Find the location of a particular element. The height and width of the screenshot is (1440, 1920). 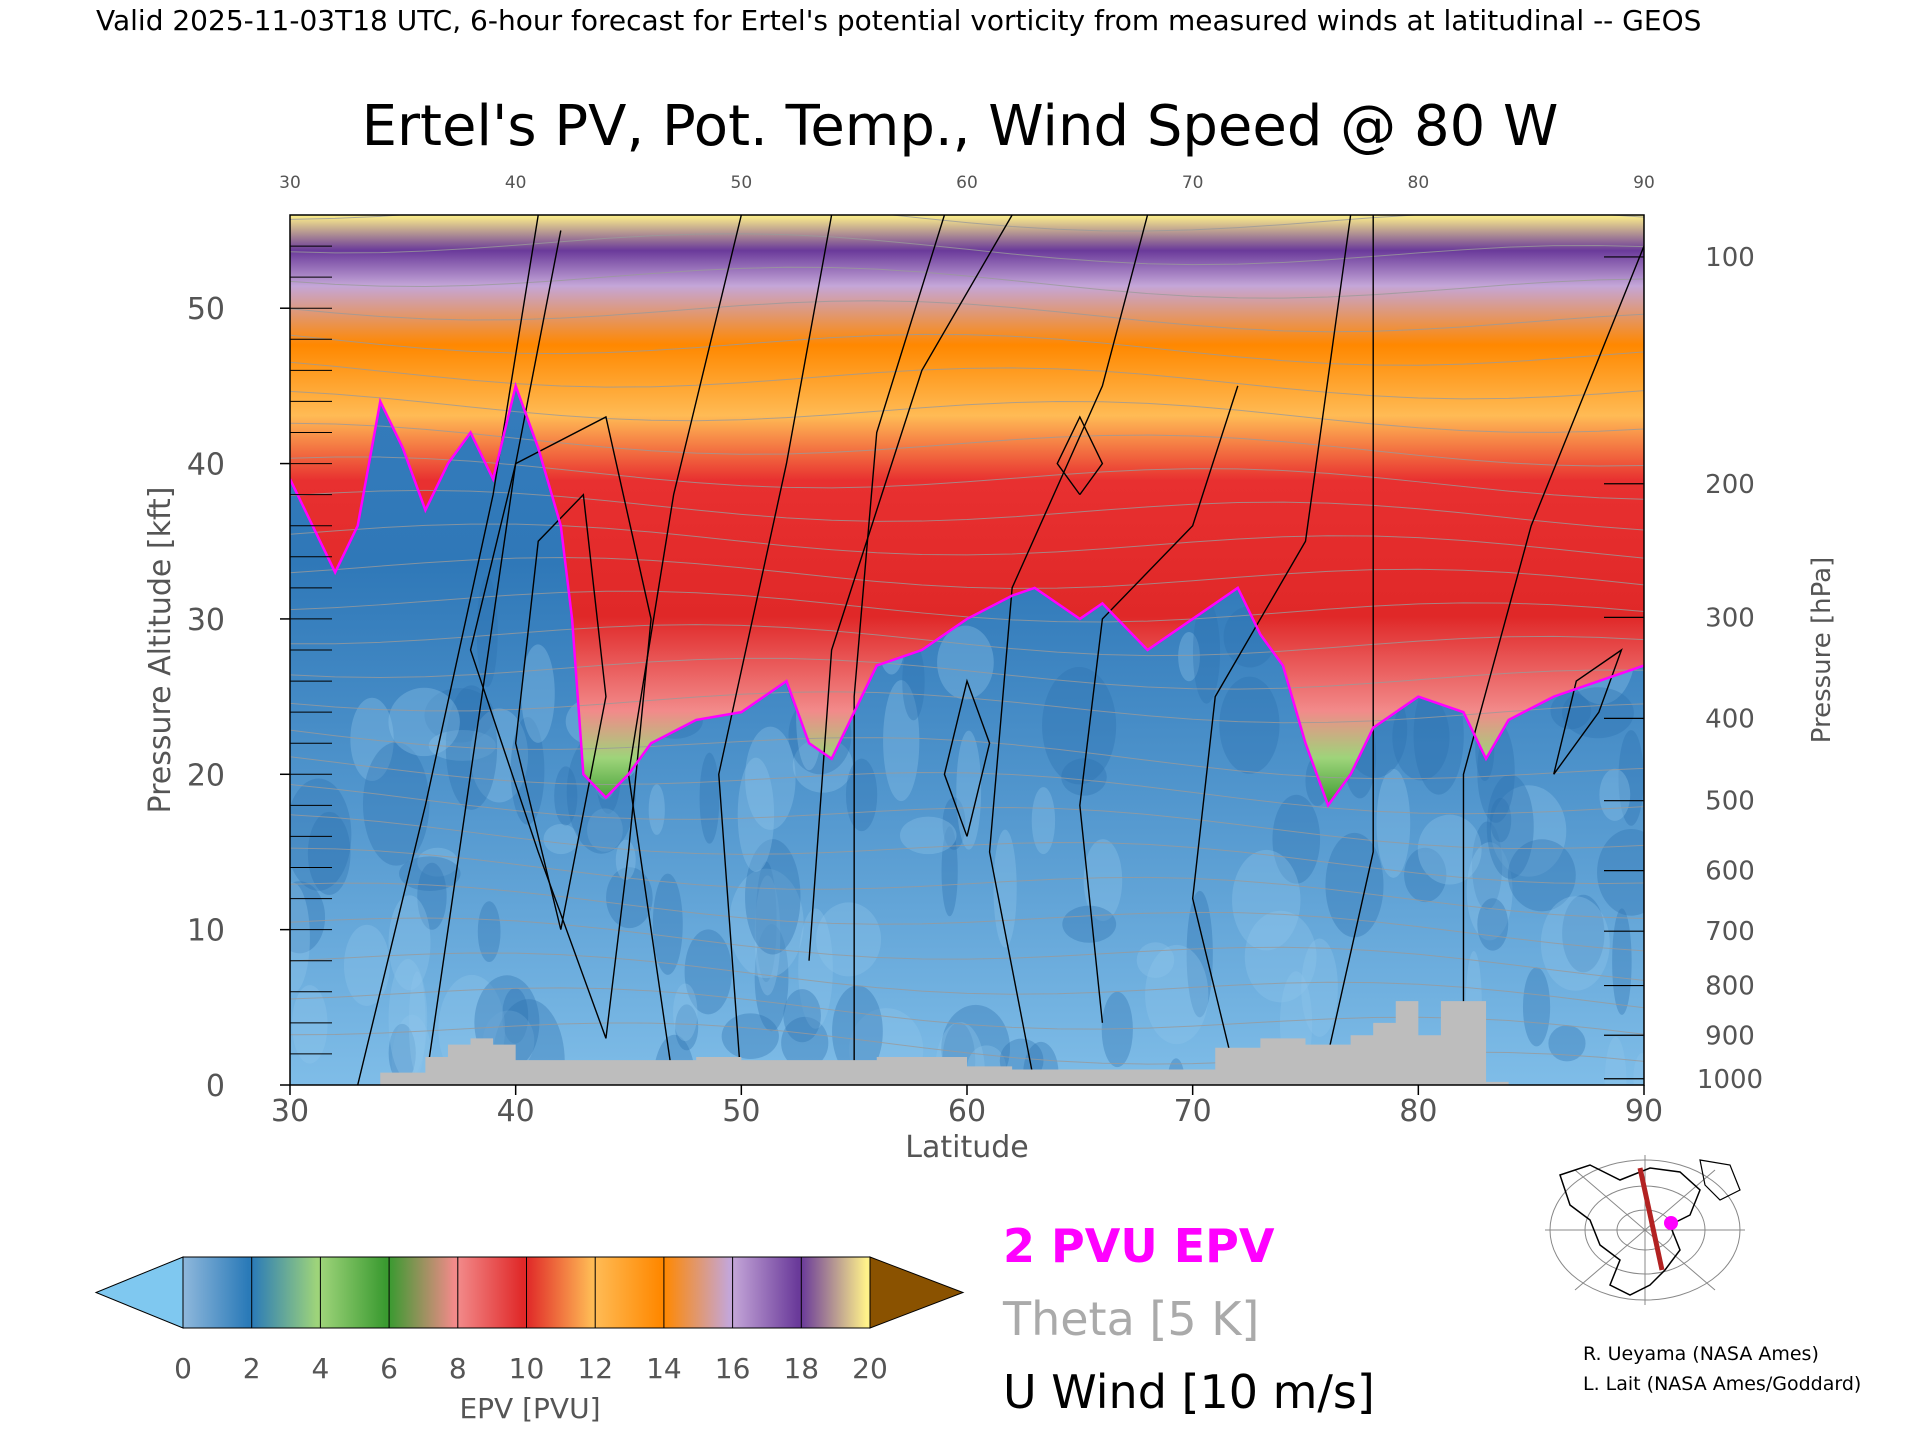

x-tick-label: 80 is located at coordinates (1418, 1111).